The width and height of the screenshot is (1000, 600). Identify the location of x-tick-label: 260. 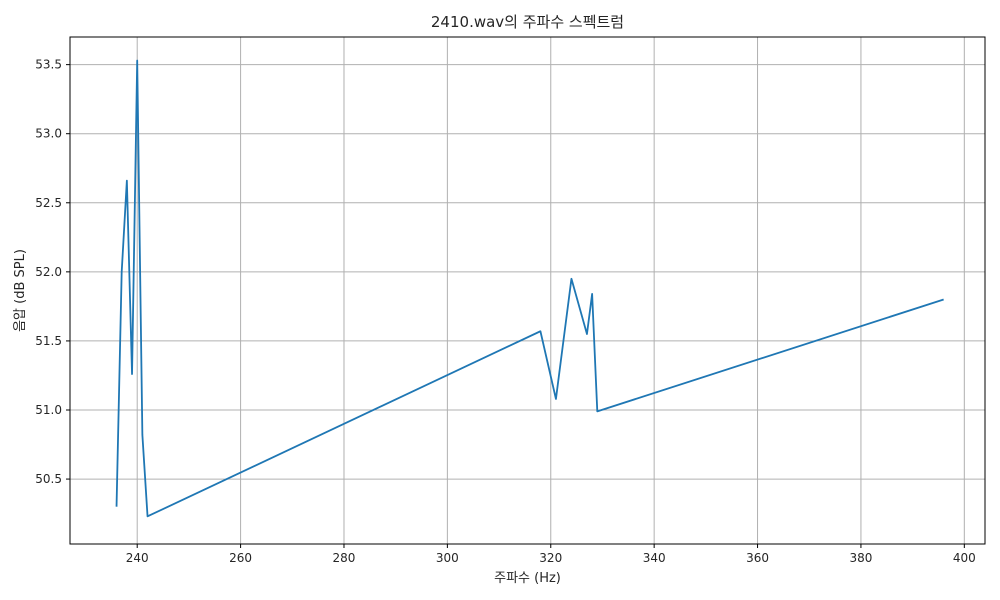
(240, 558).